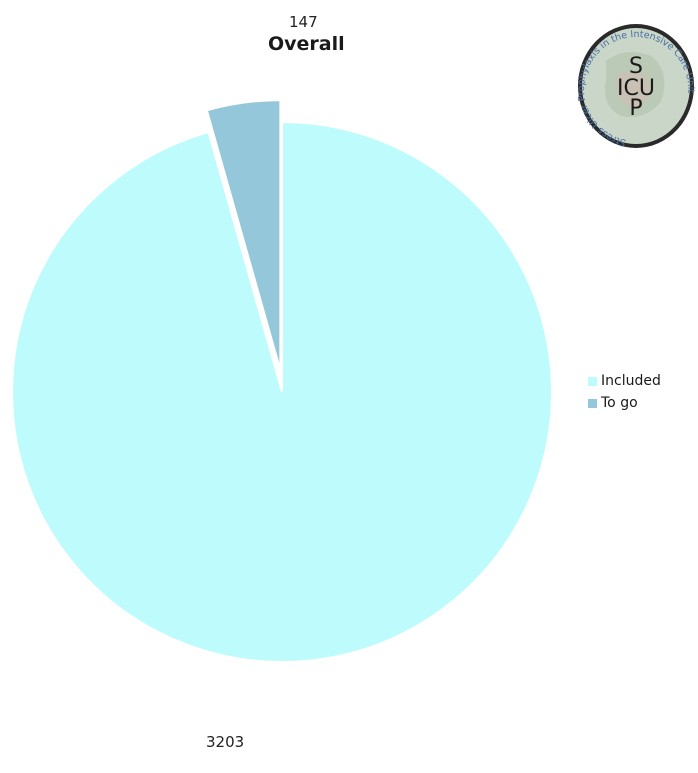  I want to click on legend-item-included: Included, so click(624, 381).